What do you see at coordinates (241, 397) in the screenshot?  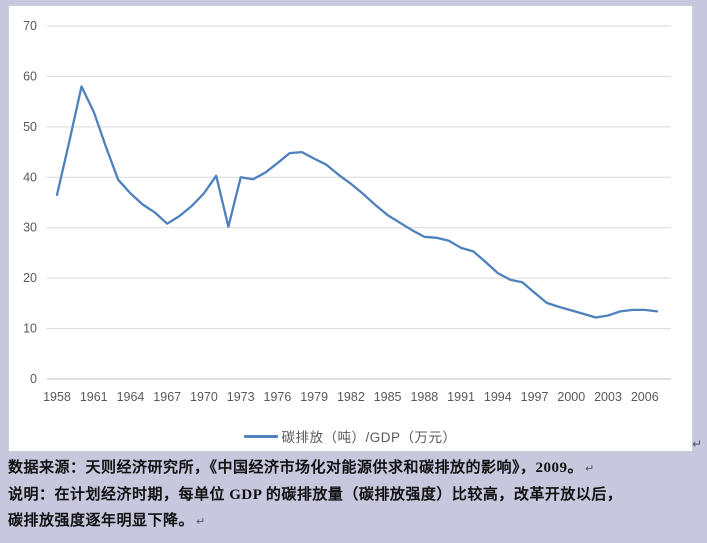 I see `x-axis-tick-label: 1973` at bounding box center [241, 397].